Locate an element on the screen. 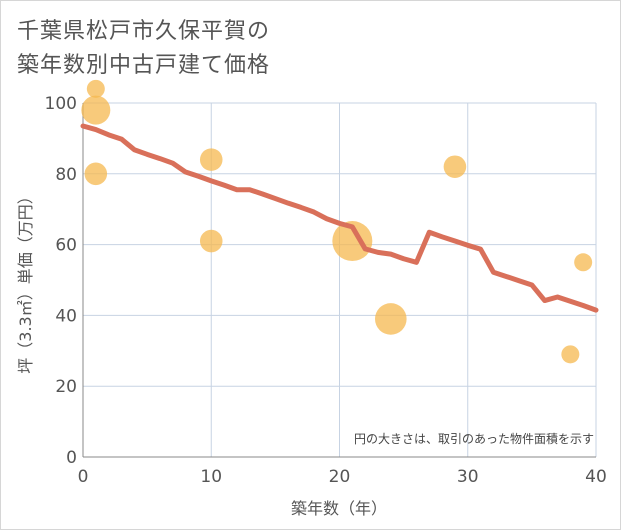 The image size is (621, 530). y-tick-label: 20 is located at coordinates (66, 387).